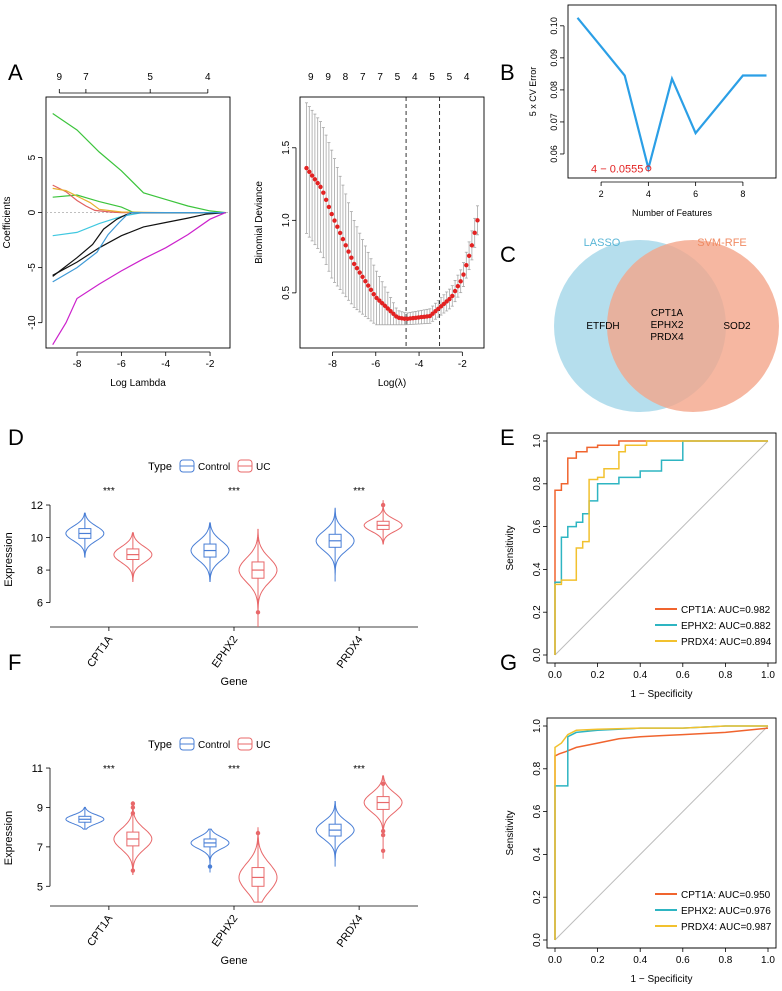 The width and height of the screenshot is (782, 991). What do you see at coordinates (139, 204) in the screenshot?
I see `coef-path-coef2` at bounding box center [139, 204].